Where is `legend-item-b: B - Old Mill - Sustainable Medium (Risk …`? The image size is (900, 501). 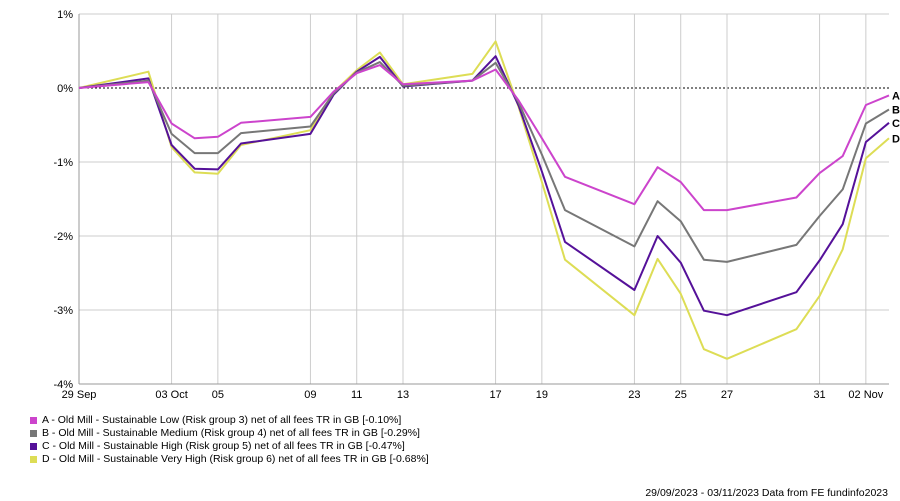 legend-item-b: B - Old Mill - Sustainable Medium (Risk … is located at coordinates (229, 433).